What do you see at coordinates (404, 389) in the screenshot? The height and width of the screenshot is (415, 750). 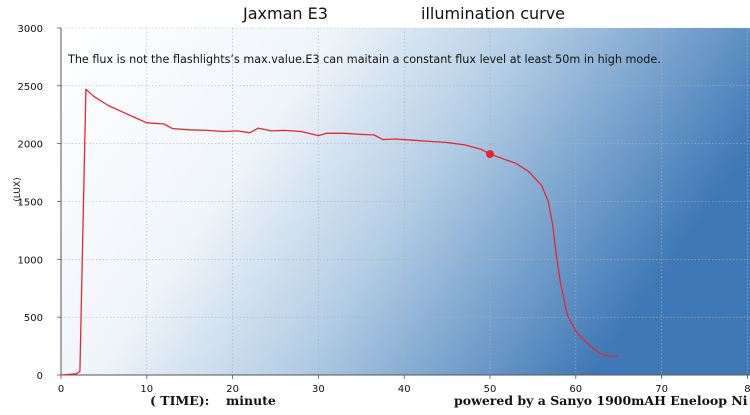 I see `x-tick-label: 40` at bounding box center [404, 389].